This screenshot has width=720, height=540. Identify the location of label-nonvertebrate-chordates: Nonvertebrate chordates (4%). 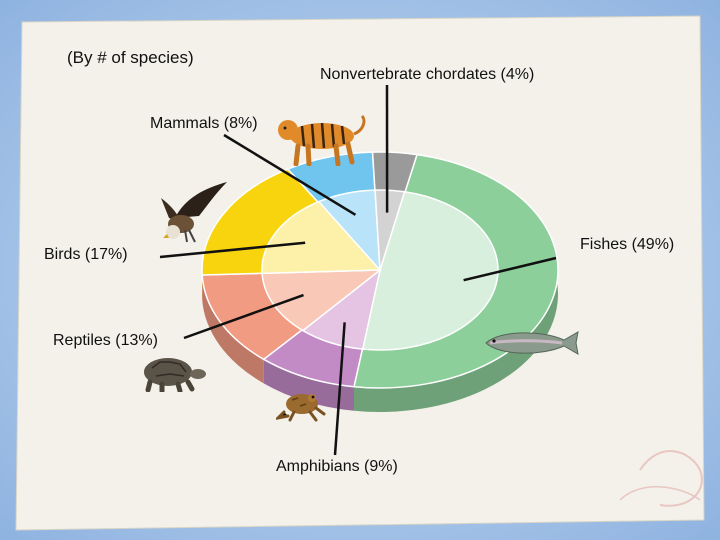
(427, 74).